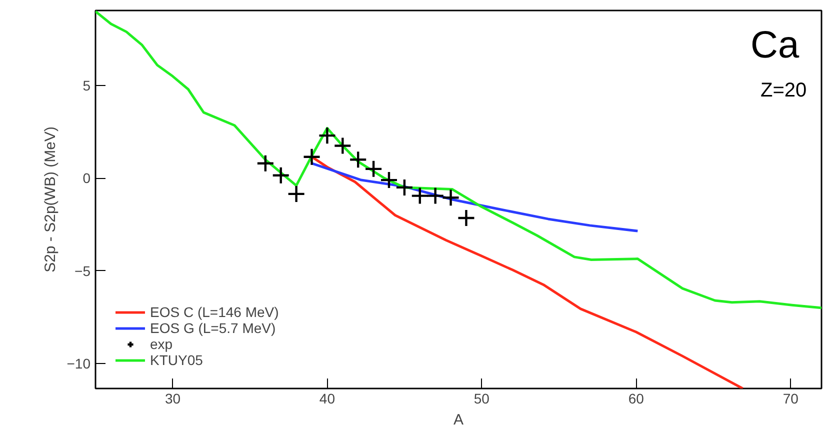 This screenshot has width=827, height=433. I want to click on x-tick-label: 60, so click(636, 398).